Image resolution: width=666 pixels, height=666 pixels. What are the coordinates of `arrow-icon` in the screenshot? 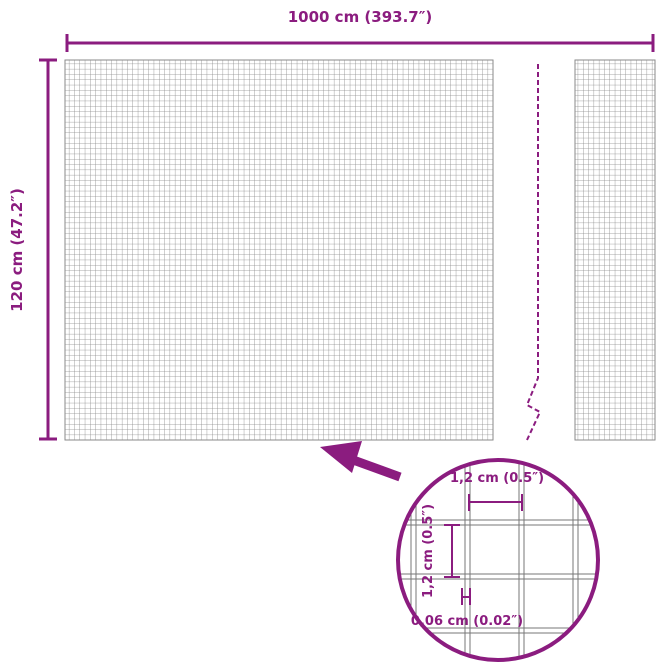 It's located at (361, 461).